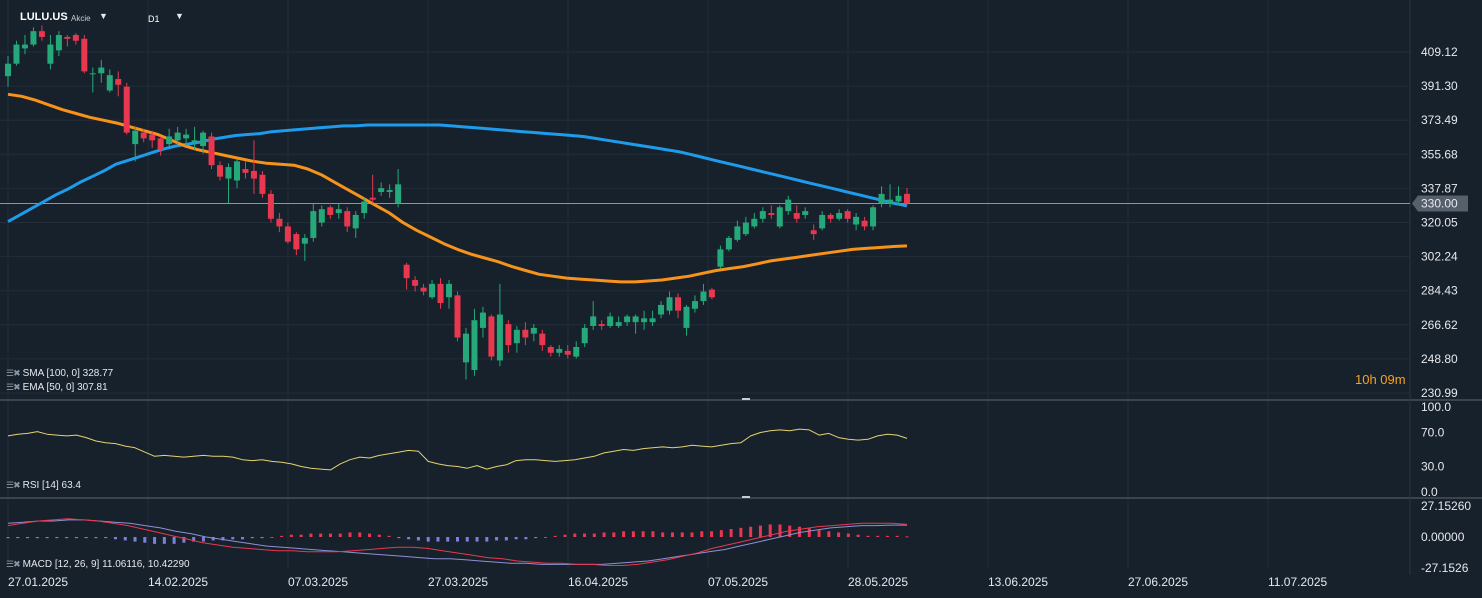  What do you see at coordinates (179, 16) in the screenshot?
I see `timeframe-dropdown-icon: ▼` at bounding box center [179, 16].